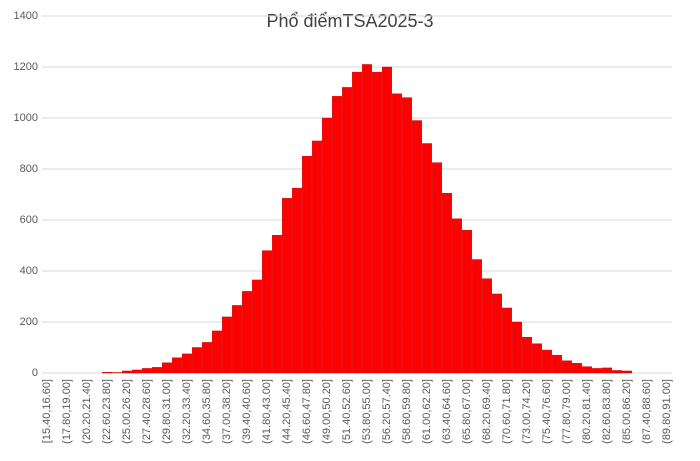 The width and height of the screenshot is (700, 461). Describe the element at coordinates (227, 411) in the screenshot. I see `x-tick-label: (37.00,38.20]` at that location.